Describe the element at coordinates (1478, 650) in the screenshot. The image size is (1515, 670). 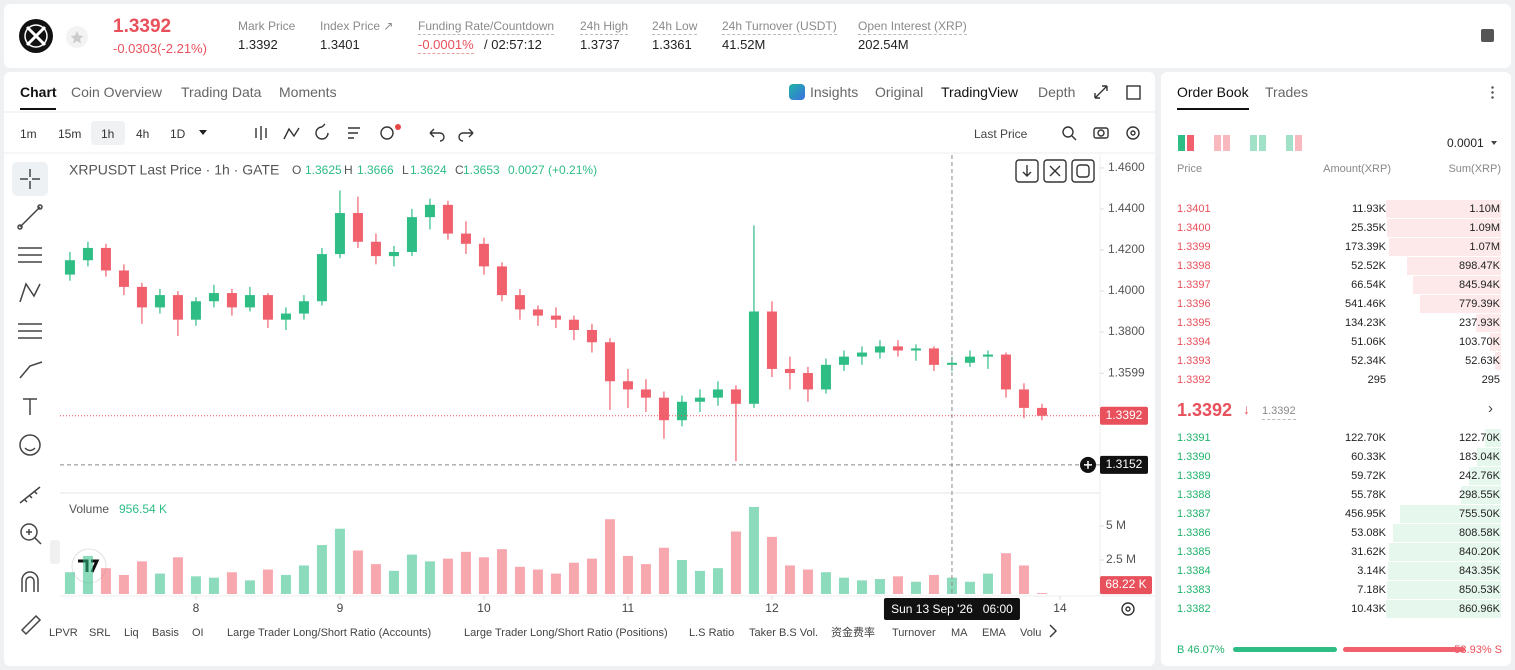
I see `ob-sell-label: 53.93% S` at that location.